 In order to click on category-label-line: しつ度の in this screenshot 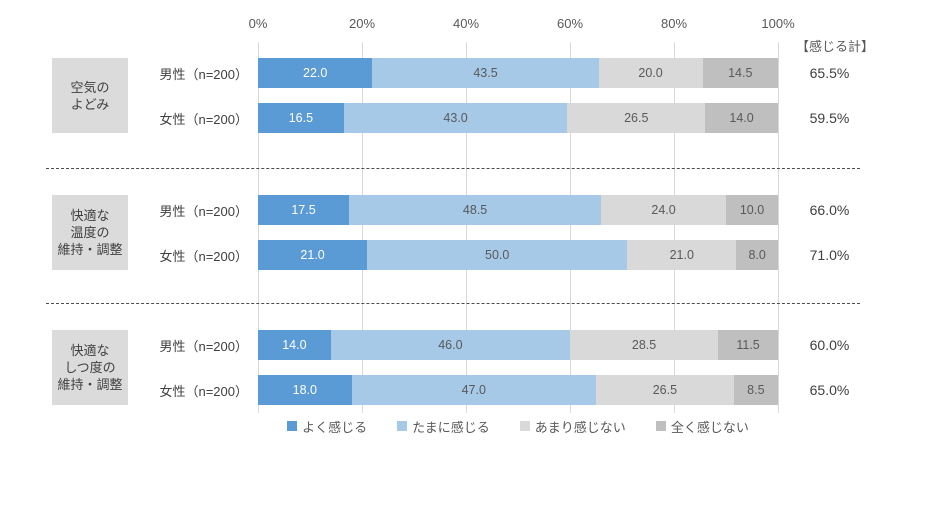, I will do `click(90, 367)`.